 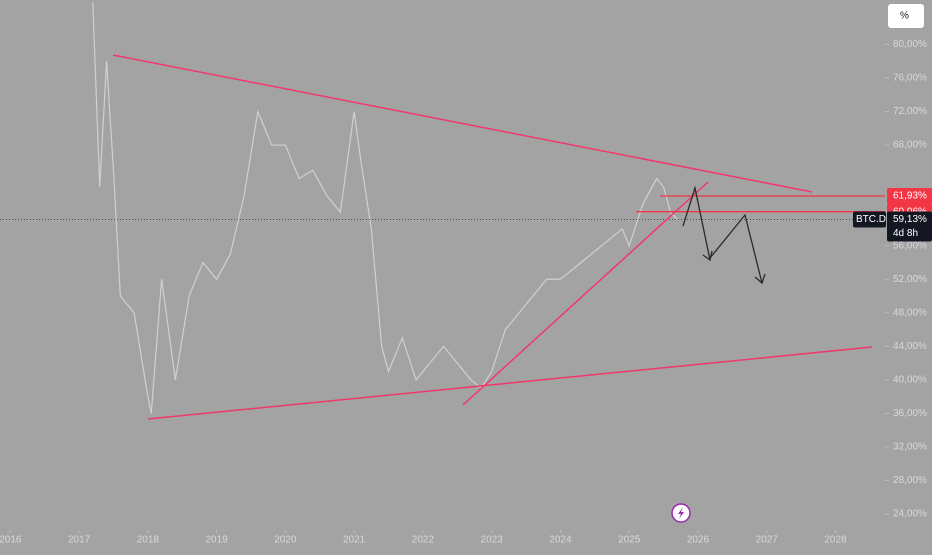 What do you see at coordinates (910, 346) in the screenshot?
I see `y-tick-label: 44,00%` at bounding box center [910, 346].